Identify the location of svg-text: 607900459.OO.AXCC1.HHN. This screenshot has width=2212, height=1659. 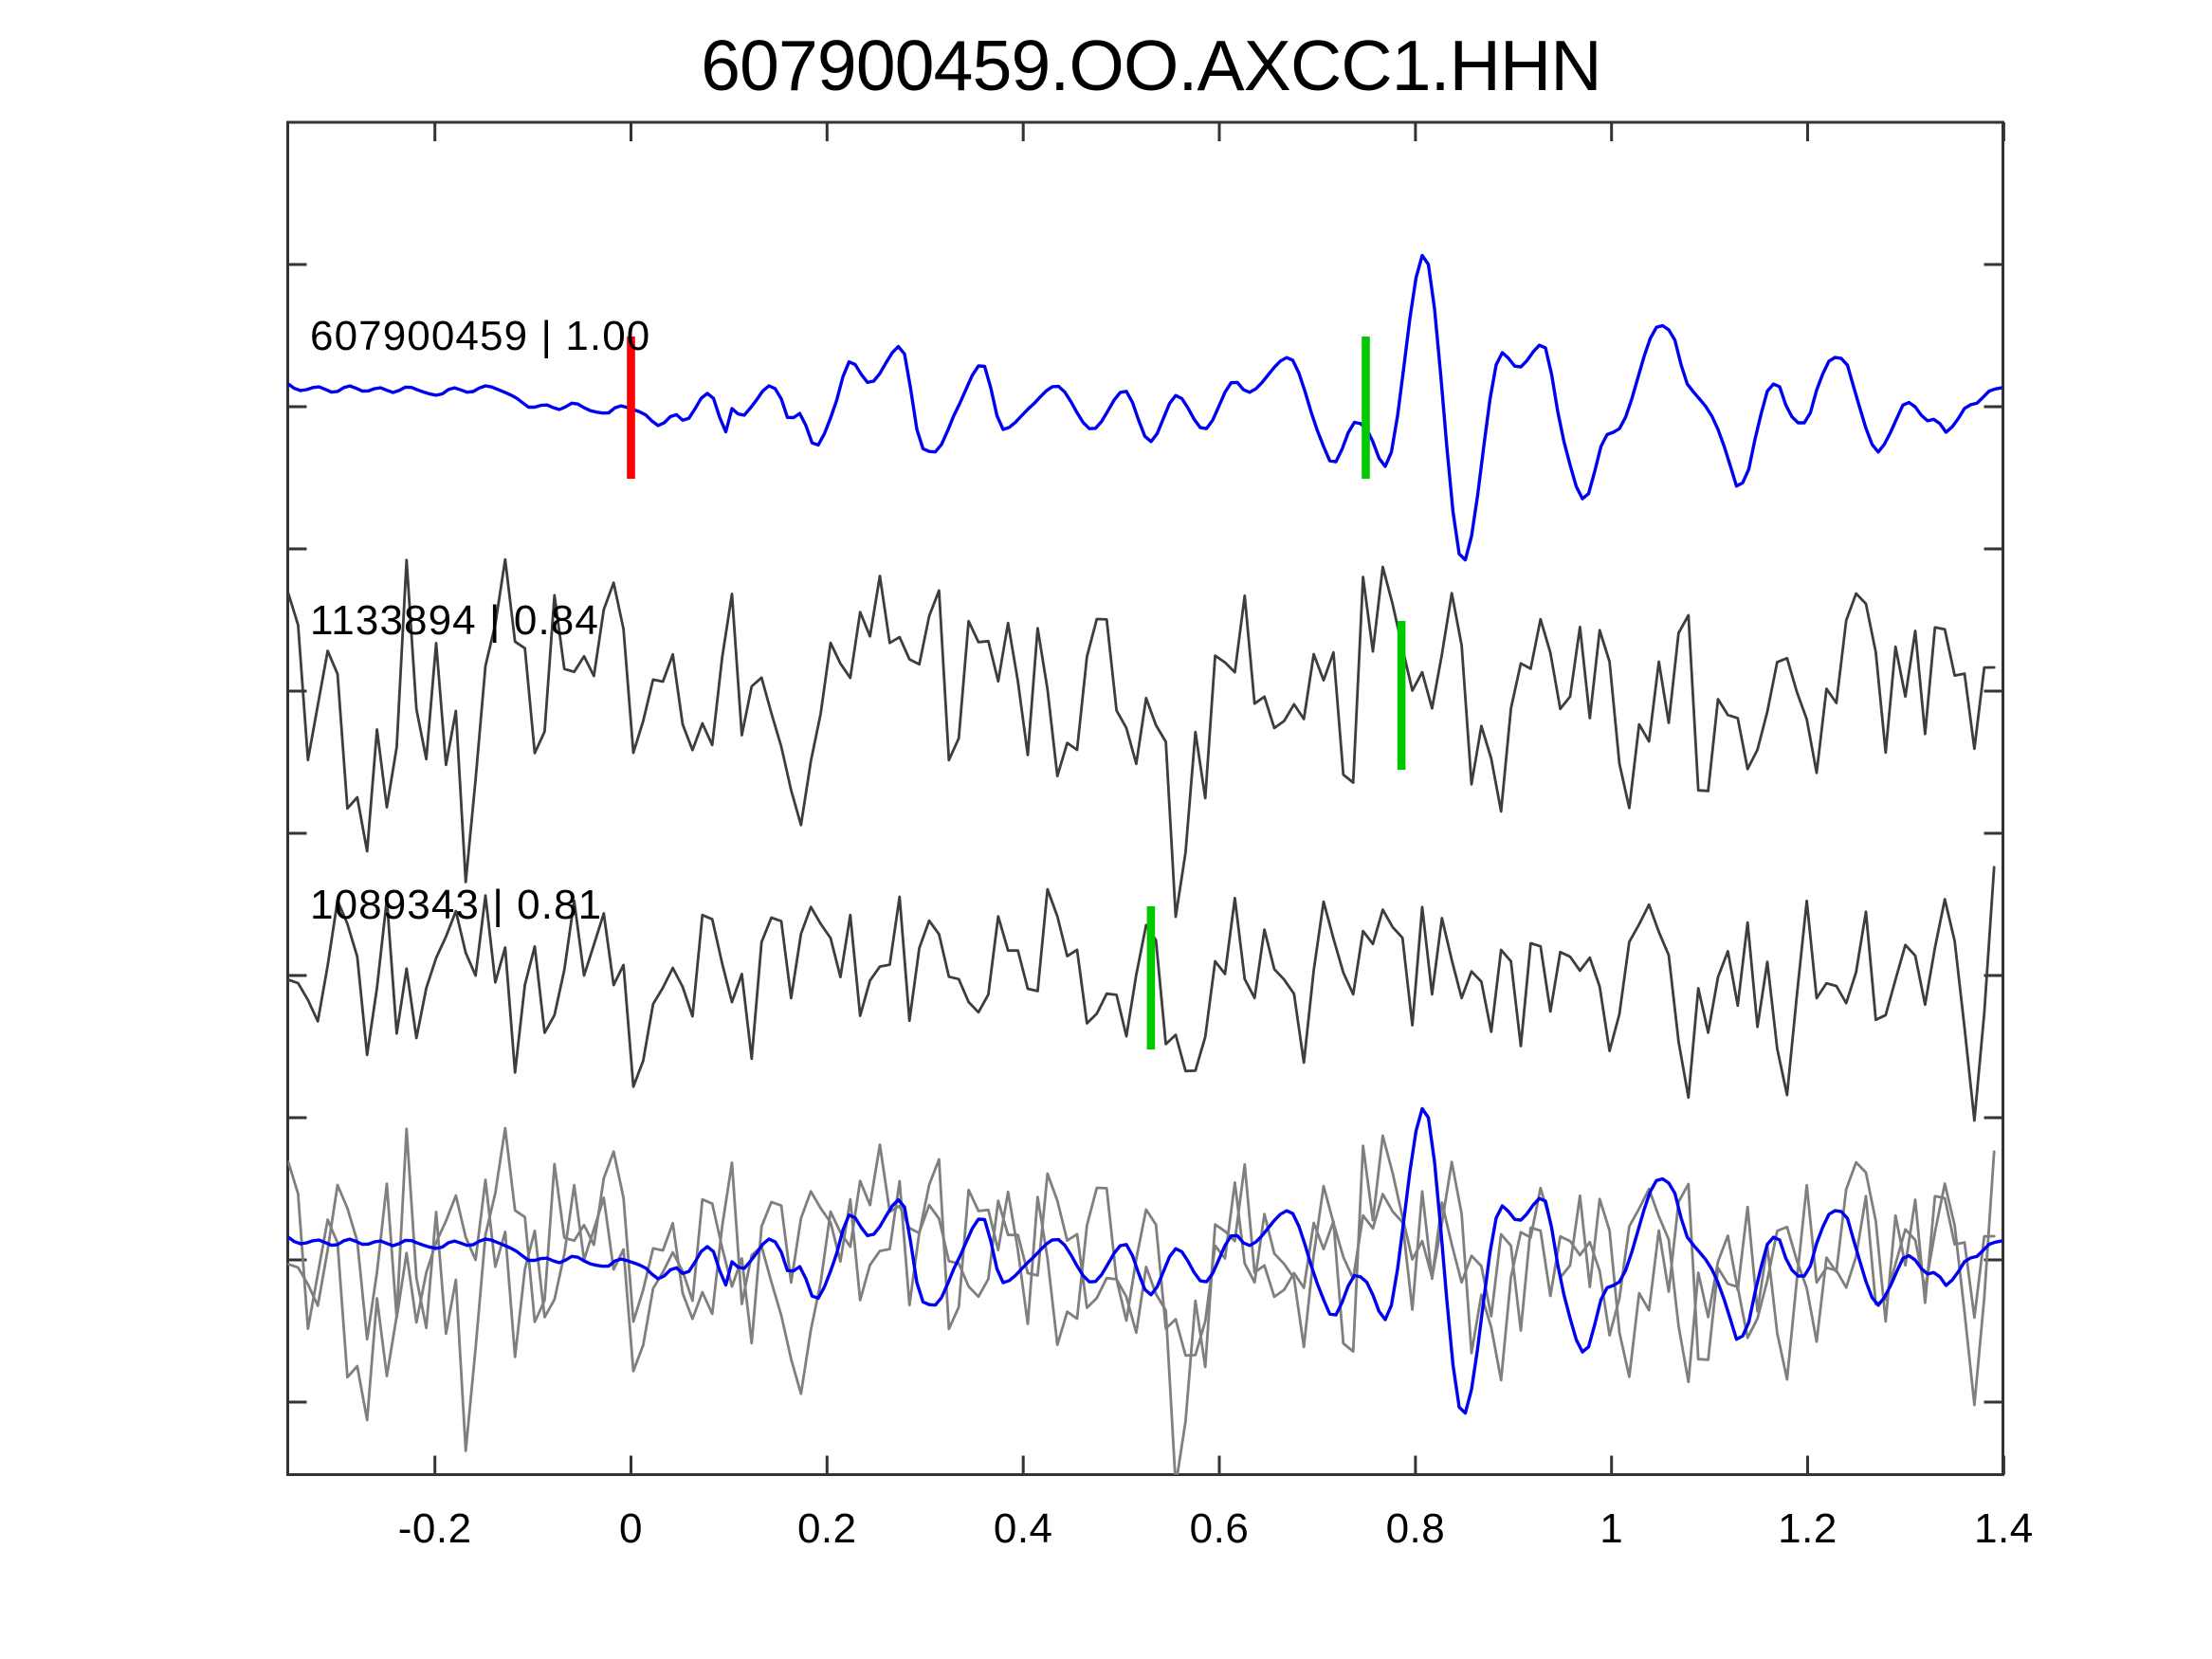
(1151, 65).